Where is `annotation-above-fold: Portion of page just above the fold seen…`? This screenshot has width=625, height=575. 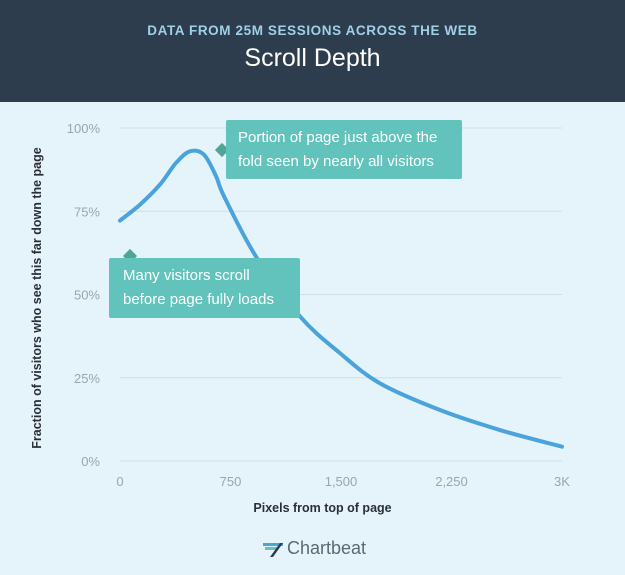 annotation-above-fold: Portion of page just above the fold seen… is located at coordinates (344, 149).